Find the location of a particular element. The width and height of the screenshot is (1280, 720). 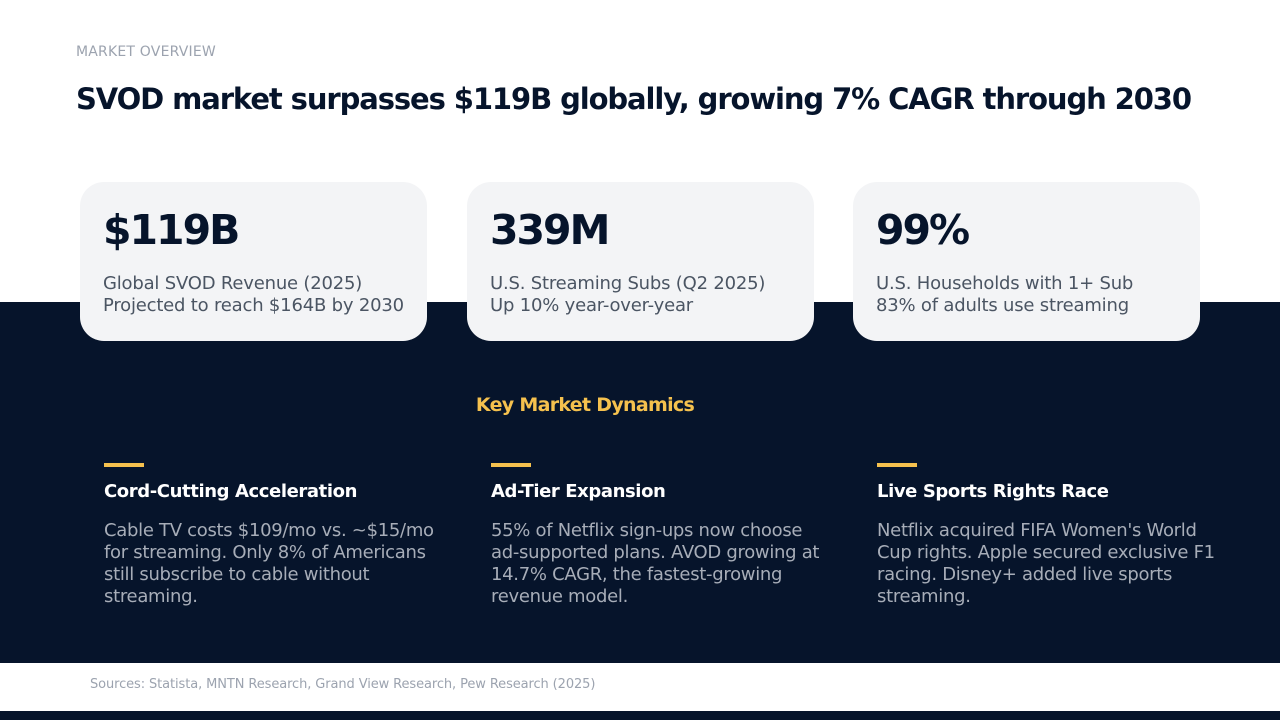

stat-note: Projected to reach $164B by 2030 is located at coordinates (253, 305).